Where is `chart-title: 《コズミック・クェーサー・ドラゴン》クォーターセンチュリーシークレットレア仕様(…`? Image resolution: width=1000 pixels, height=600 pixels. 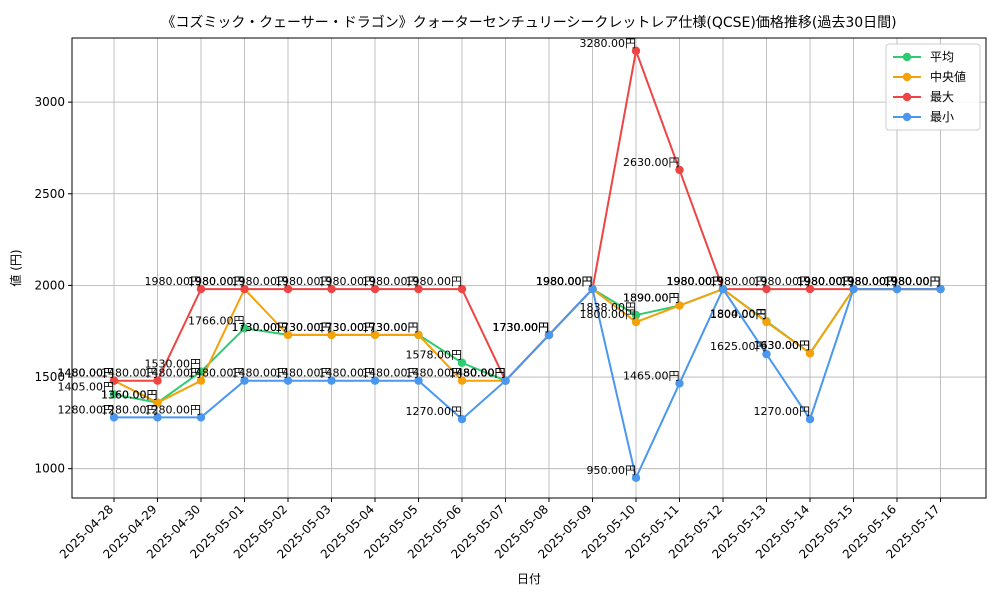
chart-title: 《コズミック・クェーサー・ドラゴン》クォーターセンチュリーシークレットレア仕様(… is located at coordinates (528, 22).